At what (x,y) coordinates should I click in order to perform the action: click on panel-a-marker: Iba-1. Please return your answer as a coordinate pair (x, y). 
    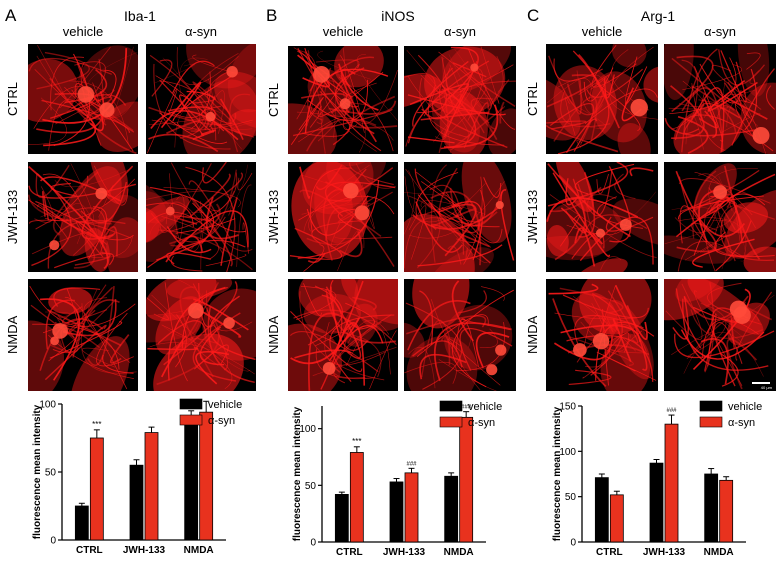
    Looking at the image, I should click on (140, 16).